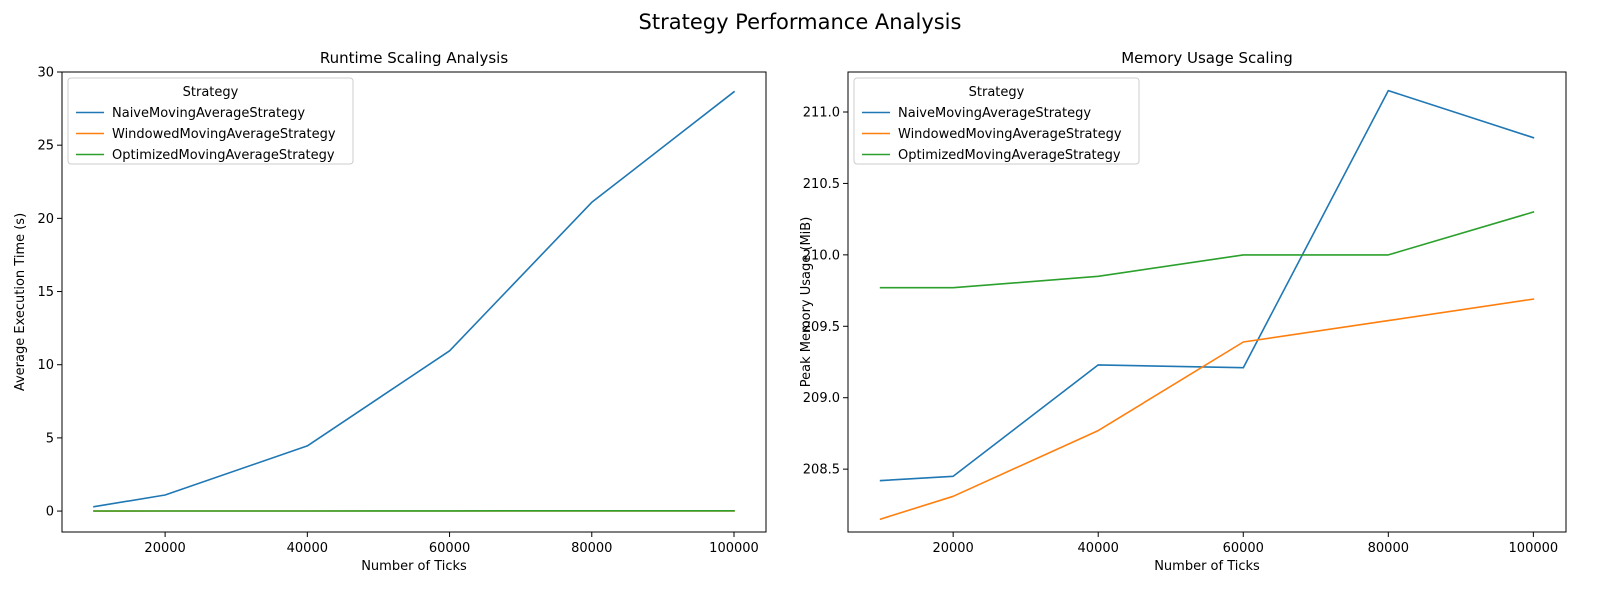 This screenshot has height=600, width=1600. I want to click on y-tick-label: 30, so click(45, 73).